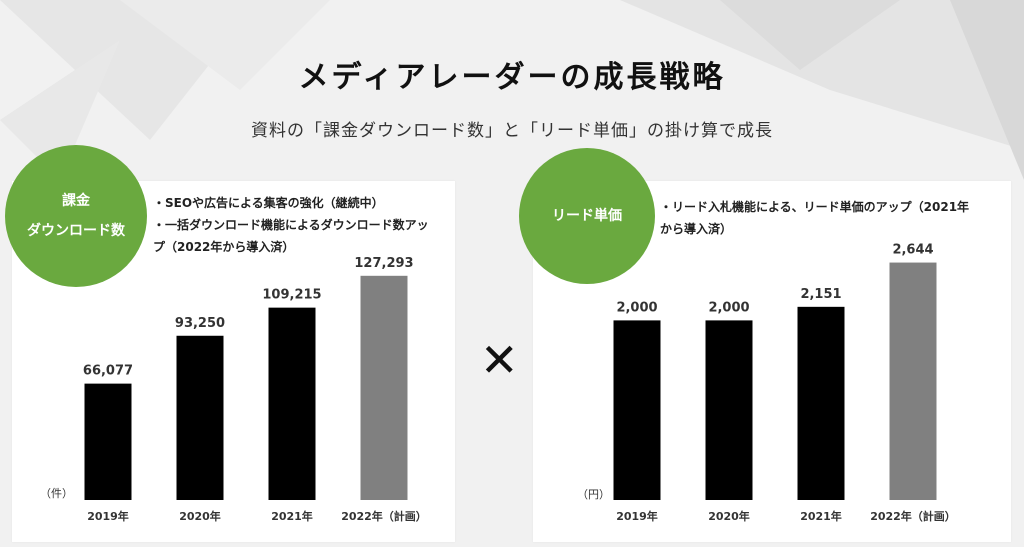 The width and height of the screenshot is (1024, 547). Describe the element at coordinates (108, 371) in the screenshot. I see `value-label-0: 66,077` at that location.